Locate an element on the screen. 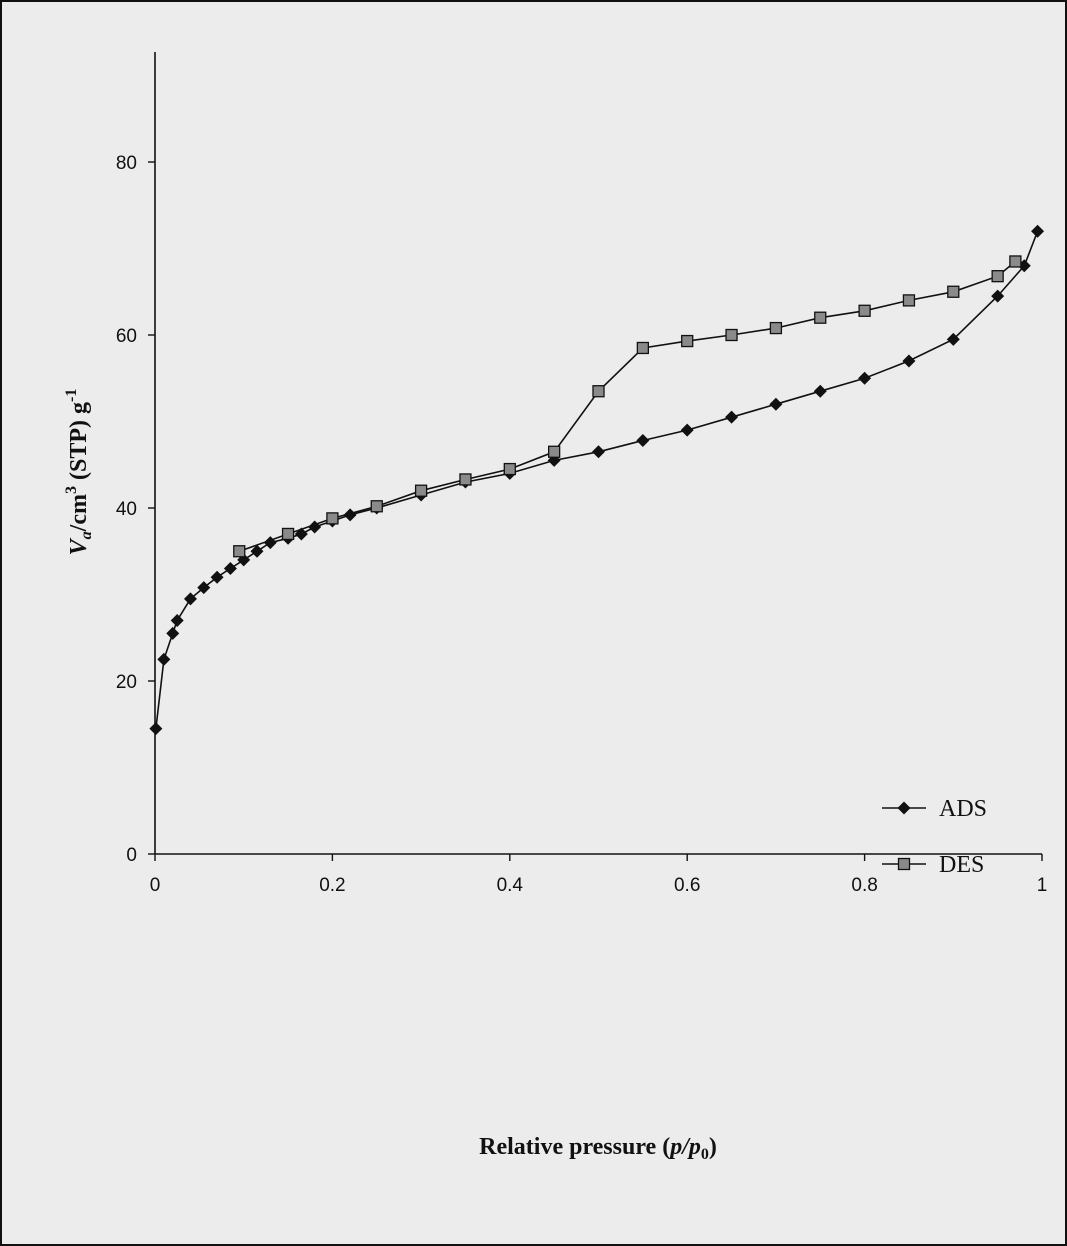  legend-item-ads: ADS is located at coordinates (934, 809).